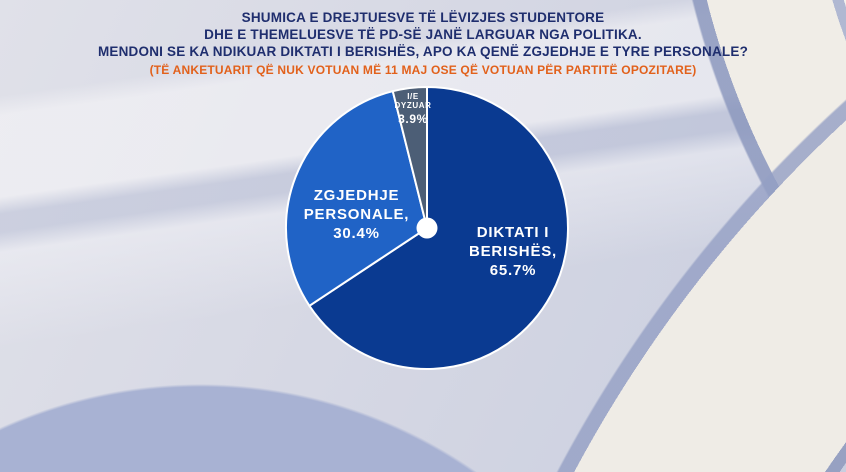 The height and width of the screenshot is (472, 846). What do you see at coordinates (513, 232) in the screenshot?
I see `pie-label-diktati-line1: DIKTATI I` at bounding box center [513, 232].